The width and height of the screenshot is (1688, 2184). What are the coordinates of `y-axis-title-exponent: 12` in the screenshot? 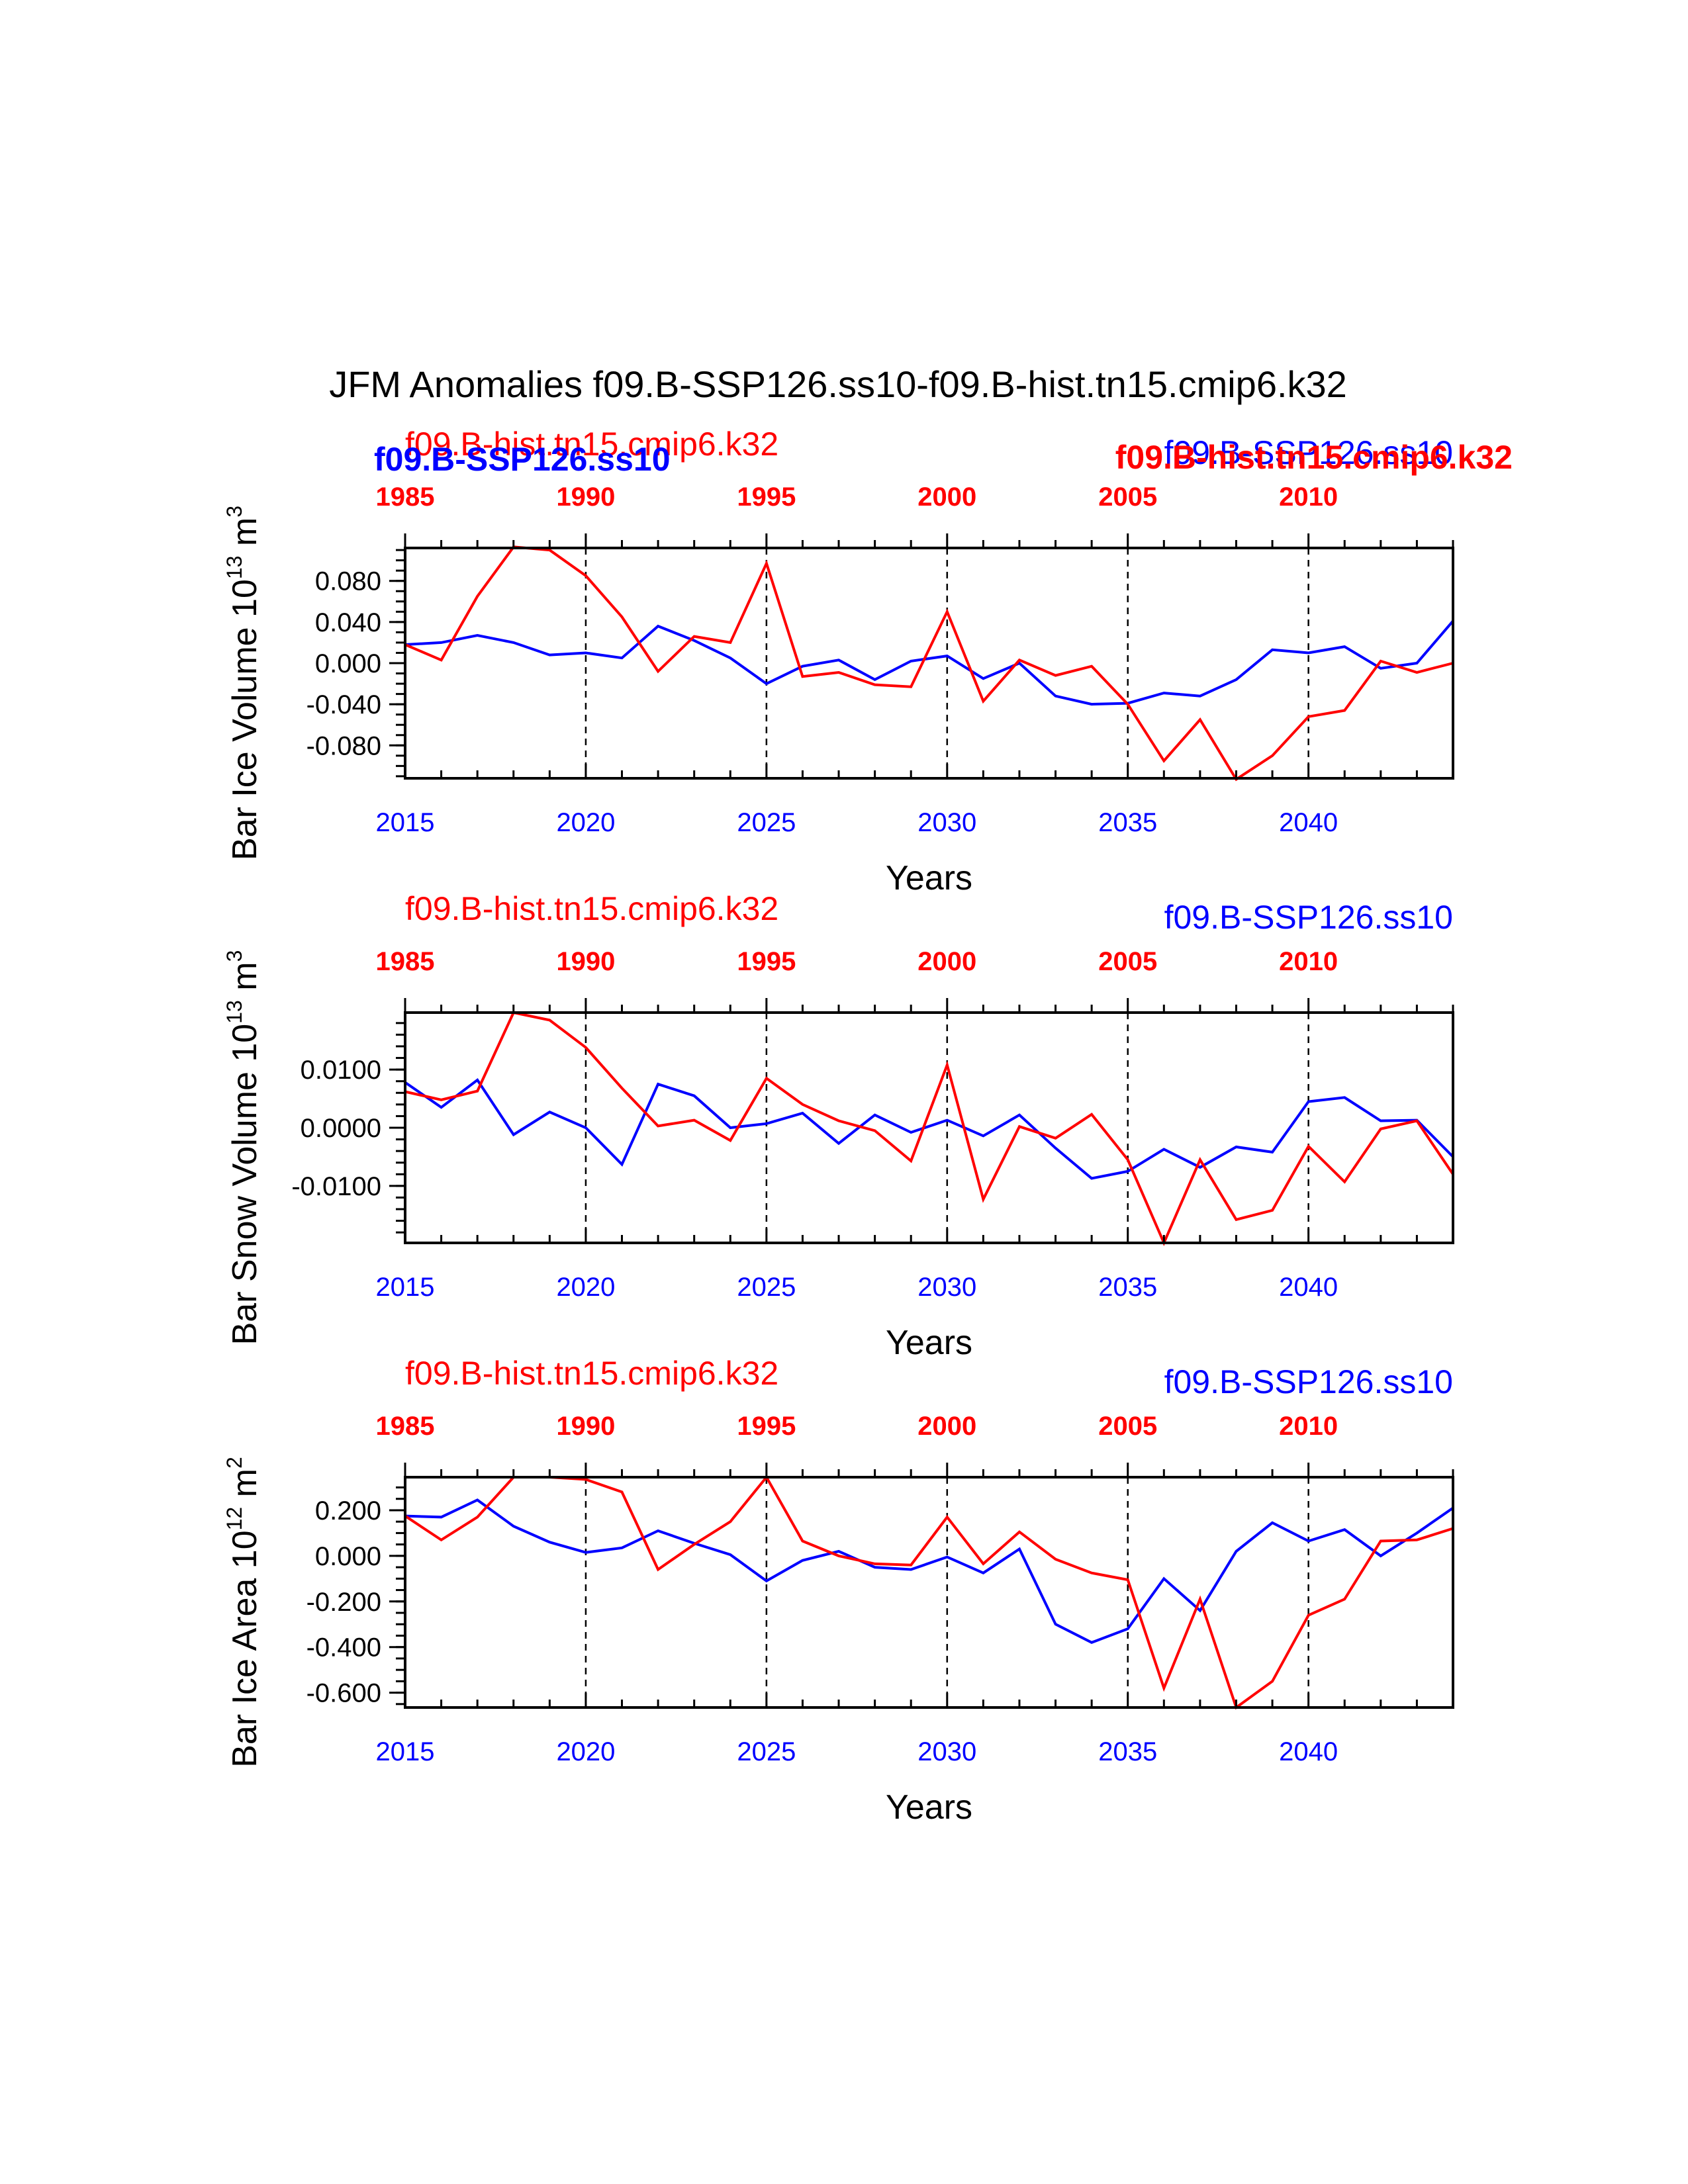 It's located at (234, 1519).